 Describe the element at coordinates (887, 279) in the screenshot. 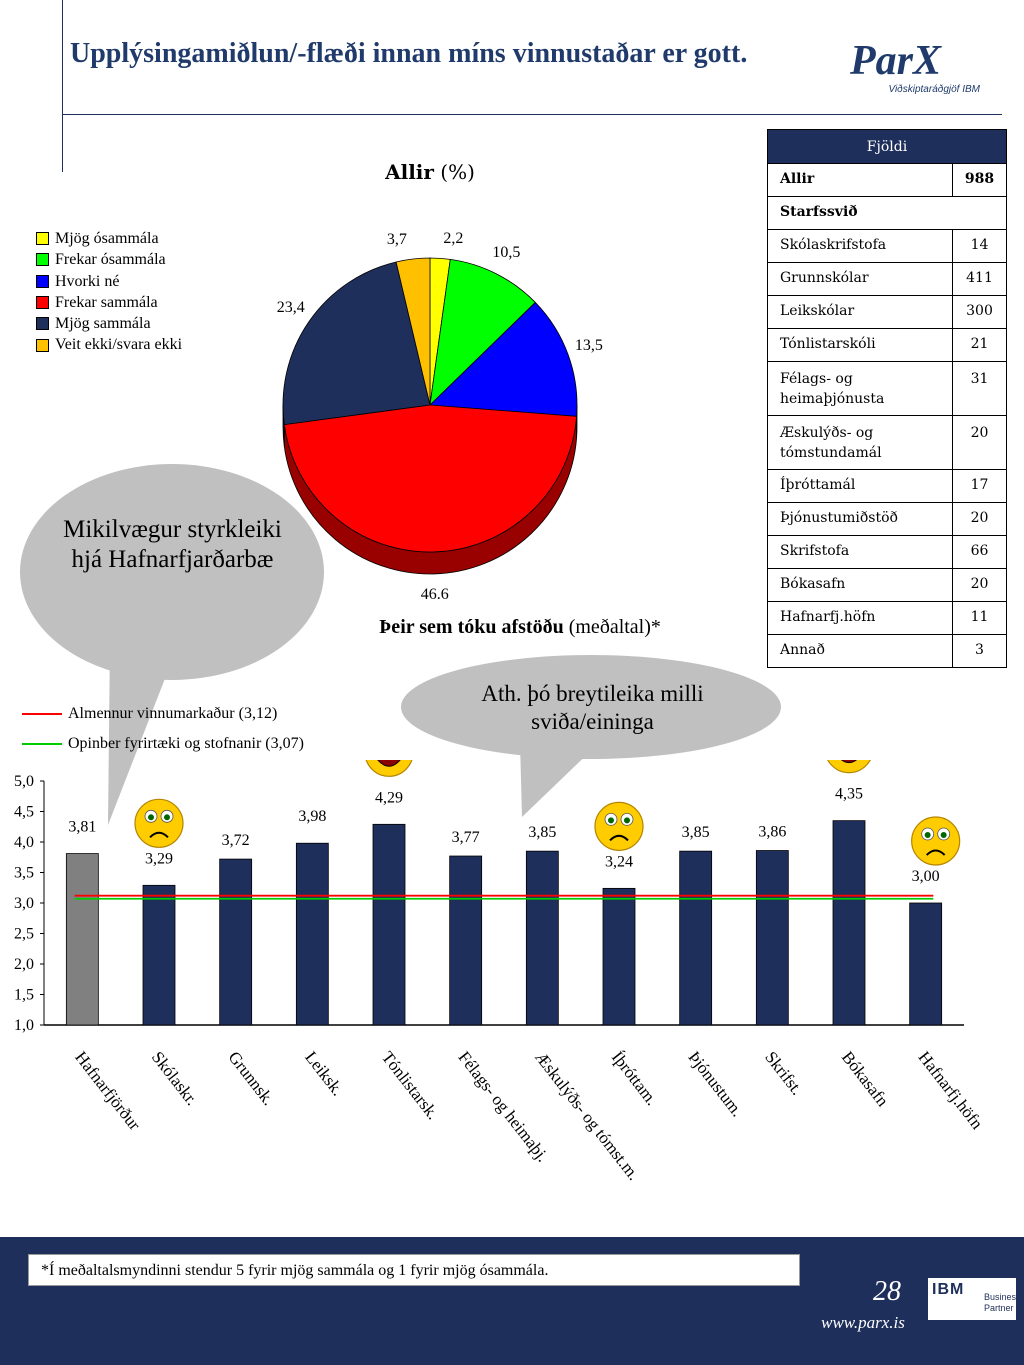

I see `count-table-row: Grunnskólar 411` at that location.